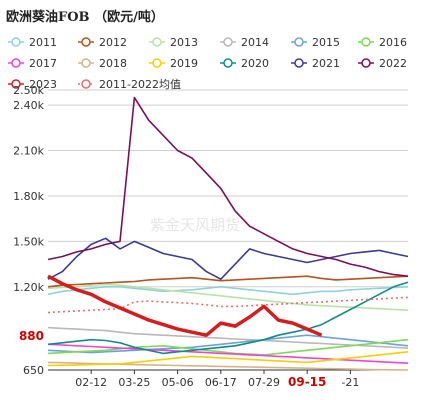 This screenshot has width=423, height=400. Describe the element at coordinates (184, 63) in the screenshot. I see `legend-label: 2019` at that location.